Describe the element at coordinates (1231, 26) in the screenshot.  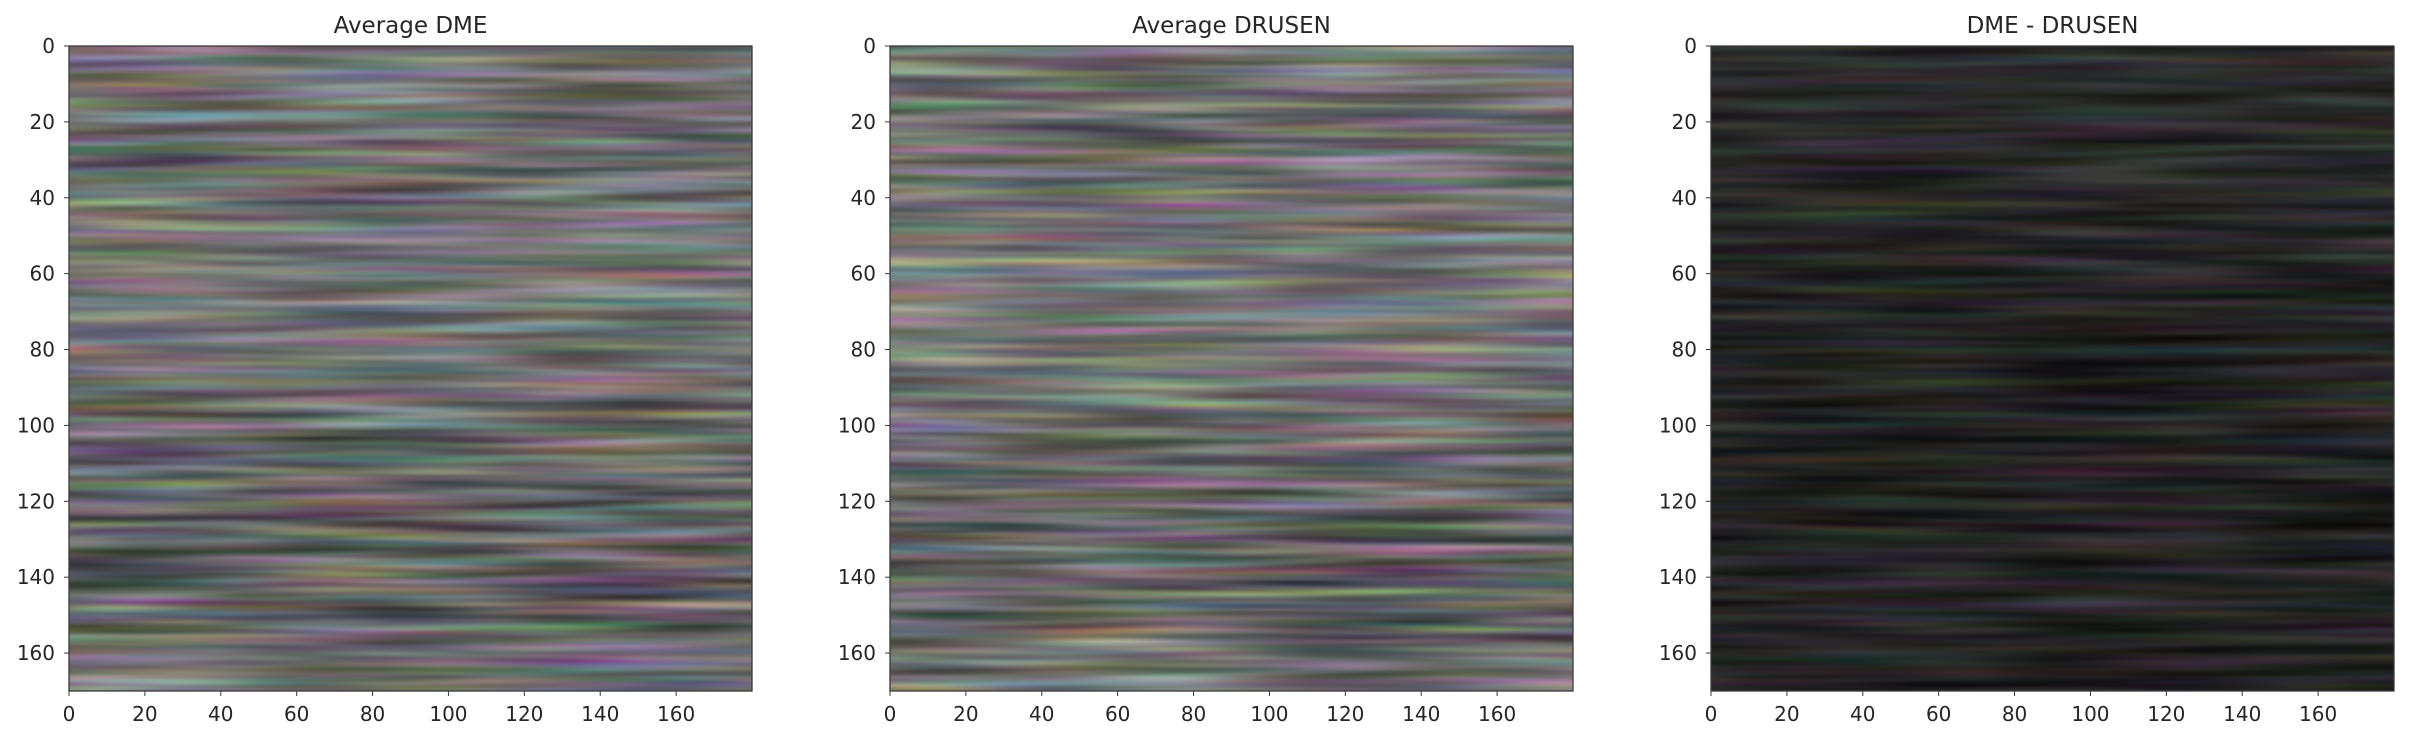
I see `chart-title: Average DRUSEN` at that location.